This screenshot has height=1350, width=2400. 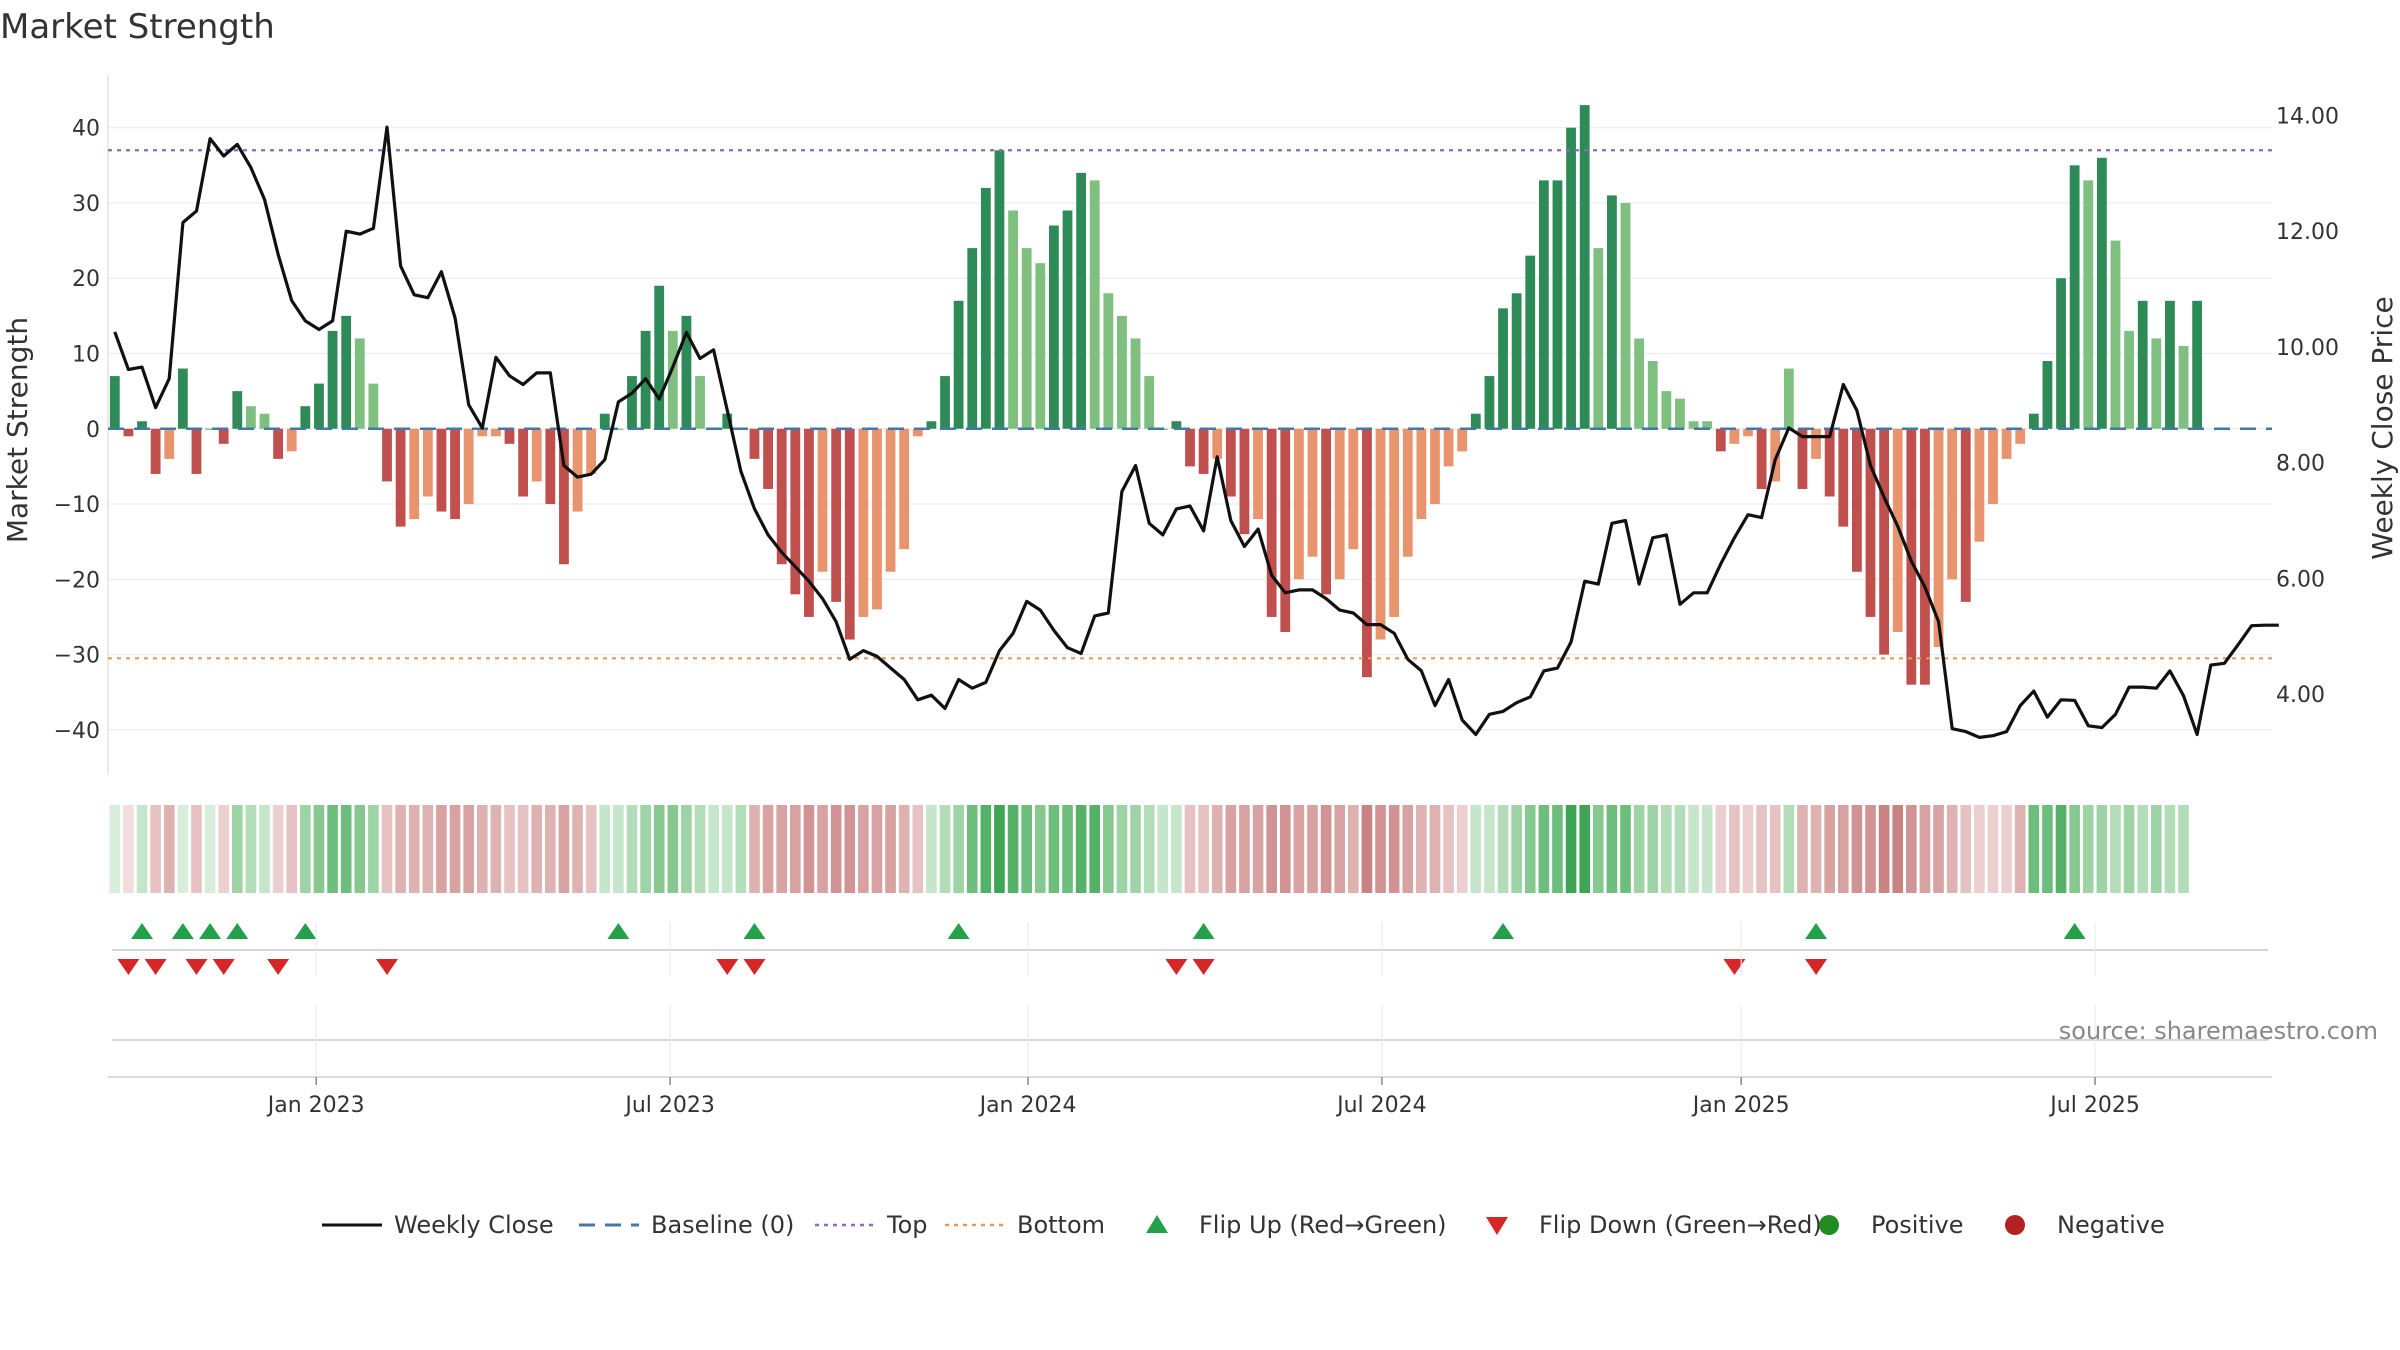 I want to click on legend-item-flip-up-red-green: Flip Up (Red→Green), so click(x=1296, y=1225).